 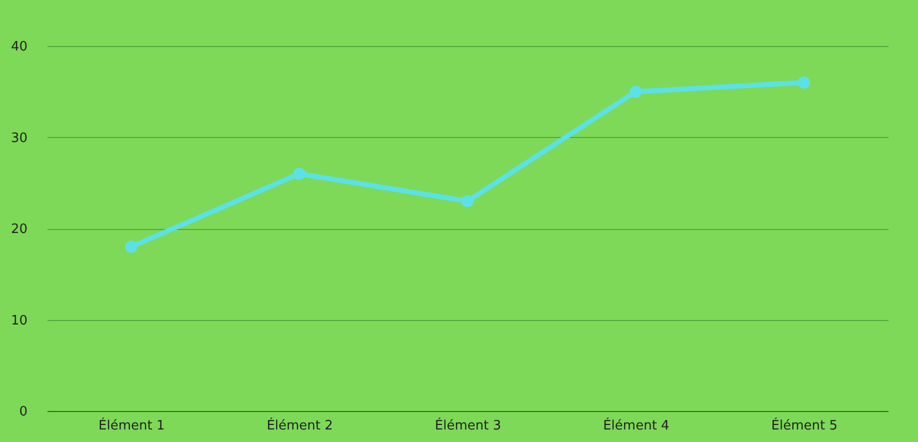 What do you see at coordinates (19, 138) in the screenshot?
I see `y-tick-label: 30` at bounding box center [19, 138].